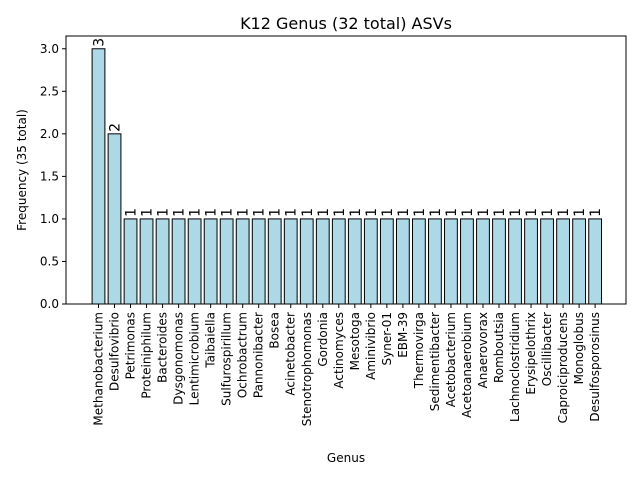 The height and width of the screenshot is (480, 640). I want to click on x-tick-label: Anaerovorax, so click(483, 350).